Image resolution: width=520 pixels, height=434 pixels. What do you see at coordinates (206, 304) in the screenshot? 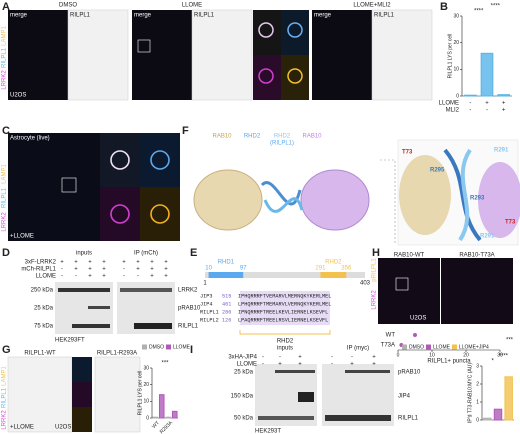
I see `label: JIP4` at bounding box center [206, 304].